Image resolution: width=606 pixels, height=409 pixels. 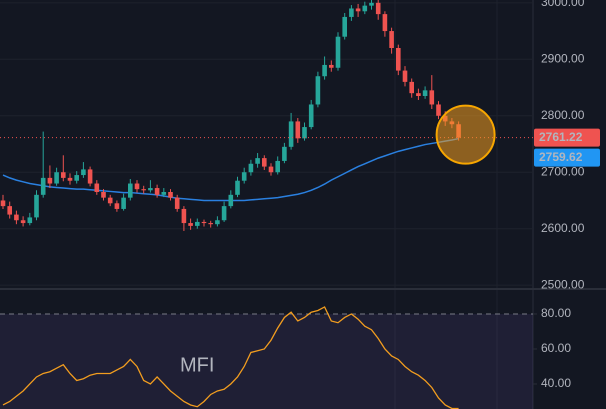 I want to click on y-tick-label: 80.00, so click(x=556, y=313).